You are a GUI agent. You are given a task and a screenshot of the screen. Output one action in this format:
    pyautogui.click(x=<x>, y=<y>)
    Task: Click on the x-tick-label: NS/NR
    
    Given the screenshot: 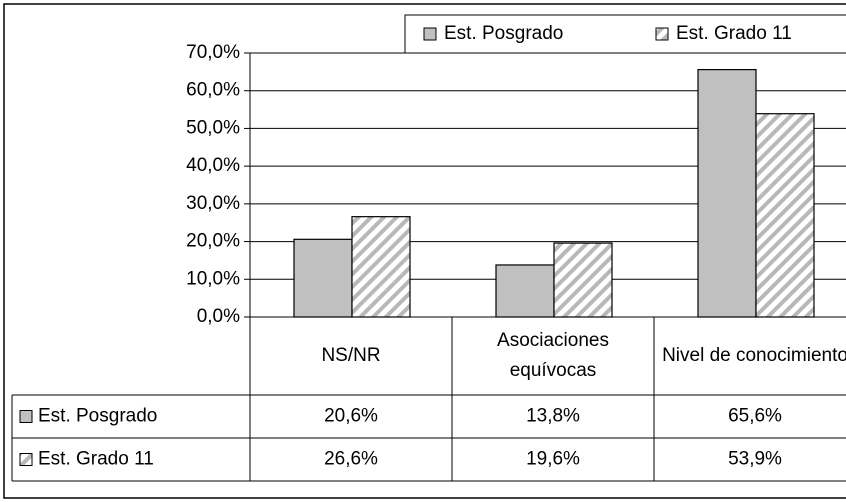 What is the action you would take?
    pyautogui.click(x=351, y=355)
    